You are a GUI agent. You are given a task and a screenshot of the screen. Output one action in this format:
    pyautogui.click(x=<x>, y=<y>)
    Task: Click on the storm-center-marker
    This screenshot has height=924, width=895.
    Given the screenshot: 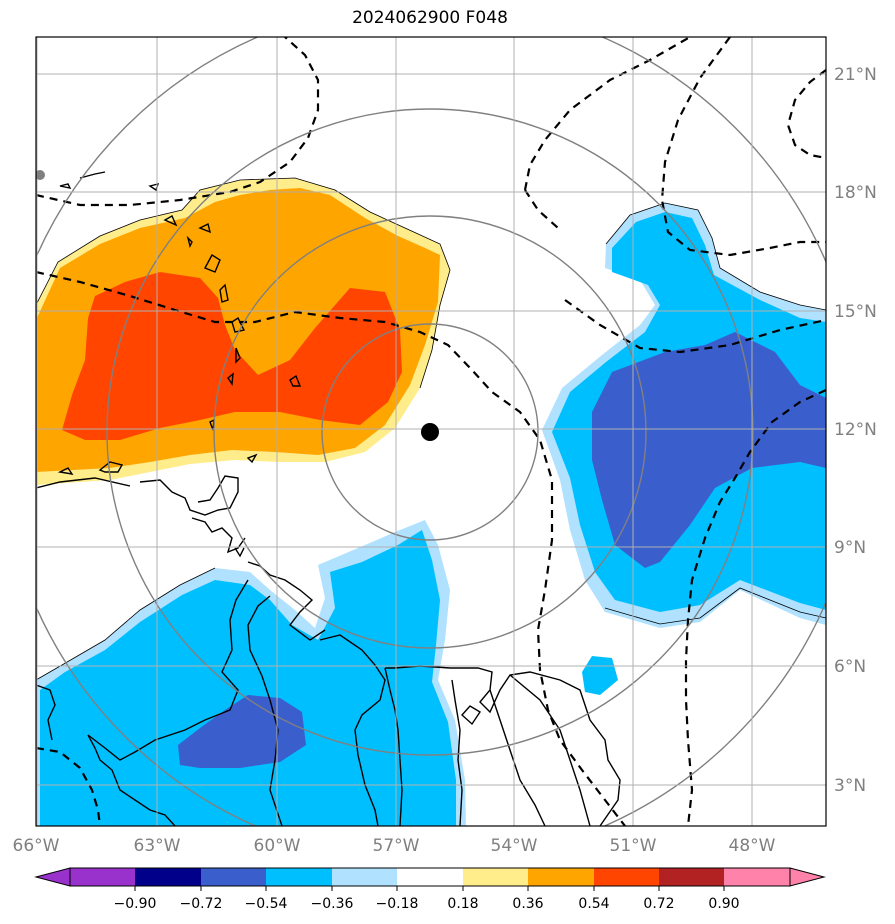 What is the action you would take?
    pyautogui.click(x=430, y=432)
    